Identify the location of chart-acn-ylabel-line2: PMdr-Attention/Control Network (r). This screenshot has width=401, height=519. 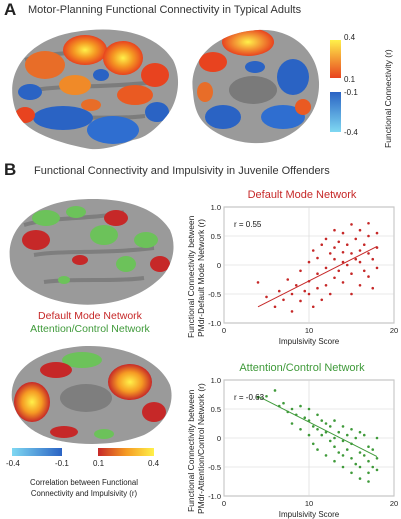
(201, 448).